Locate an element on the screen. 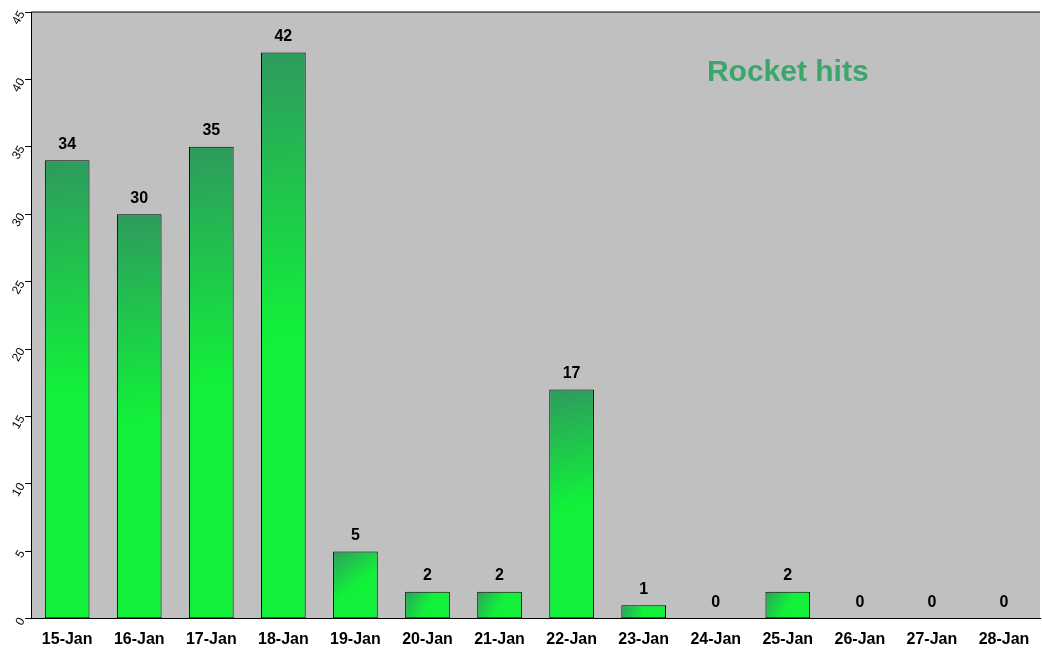 The height and width of the screenshot is (652, 1042). data-label: 42 is located at coordinates (283, 35).